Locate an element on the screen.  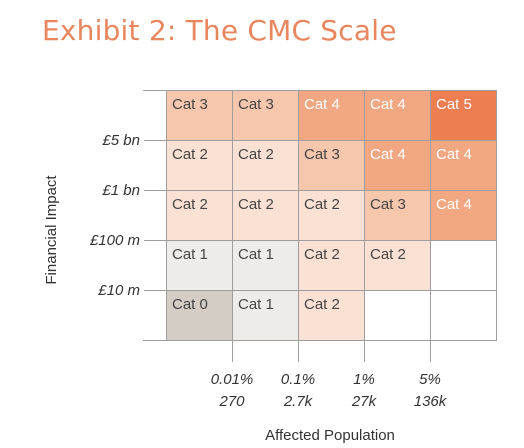
y-axis-title: Financial Impact is located at coordinates (51, 230).